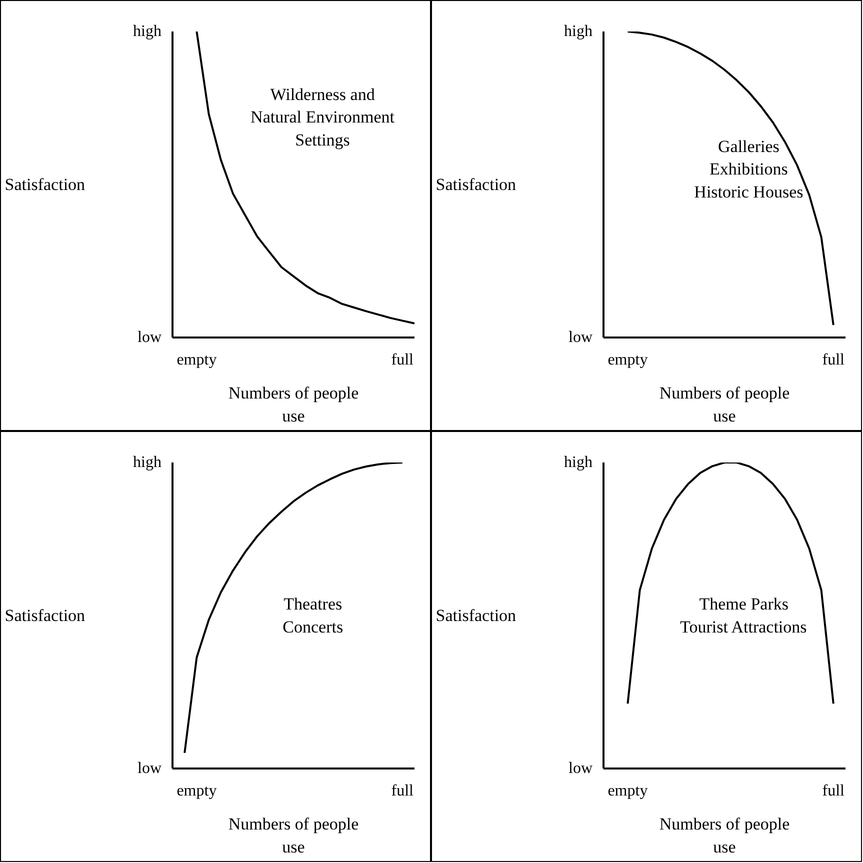 The height and width of the screenshot is (863, 863). I want to click on annotation: Wilderness and Natural Environment Settings, so click(322, 117).